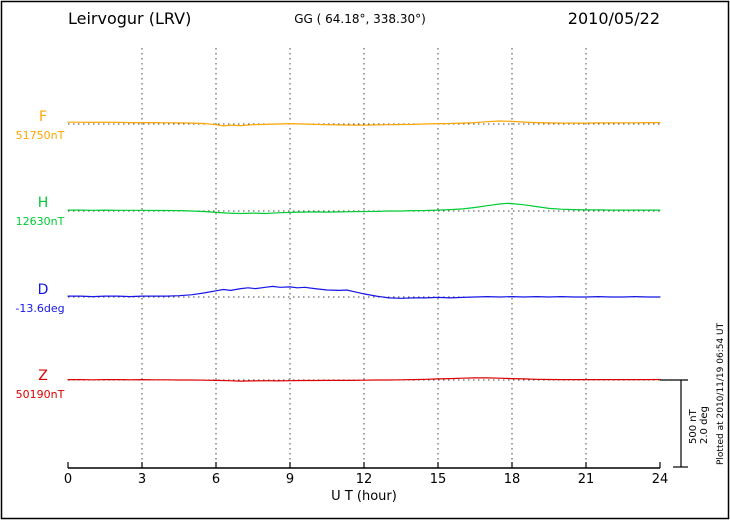 This screenshot has height=520, width=730. What do you see at coordinates (142, 479) in the screenshot?
I see `x-tick-label-3: 3` at bounding box center [142, 479].